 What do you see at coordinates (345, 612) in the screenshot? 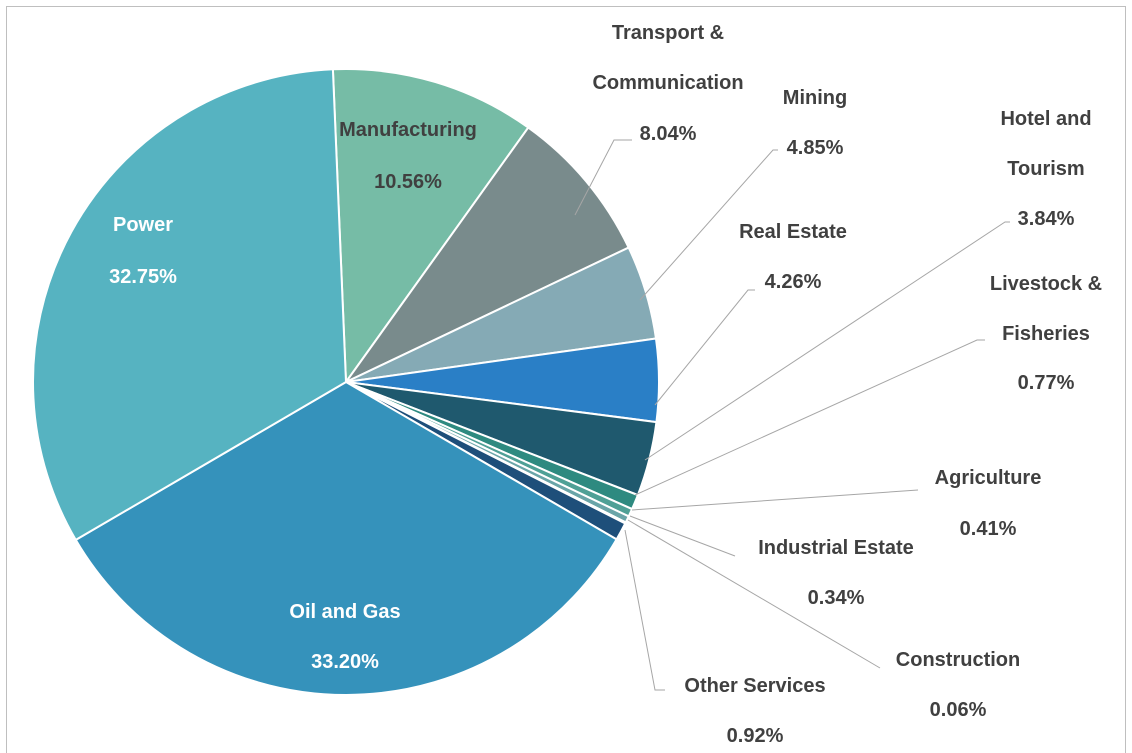
I see `category-label: Oil and Gas` at bounding box center [345, 612].